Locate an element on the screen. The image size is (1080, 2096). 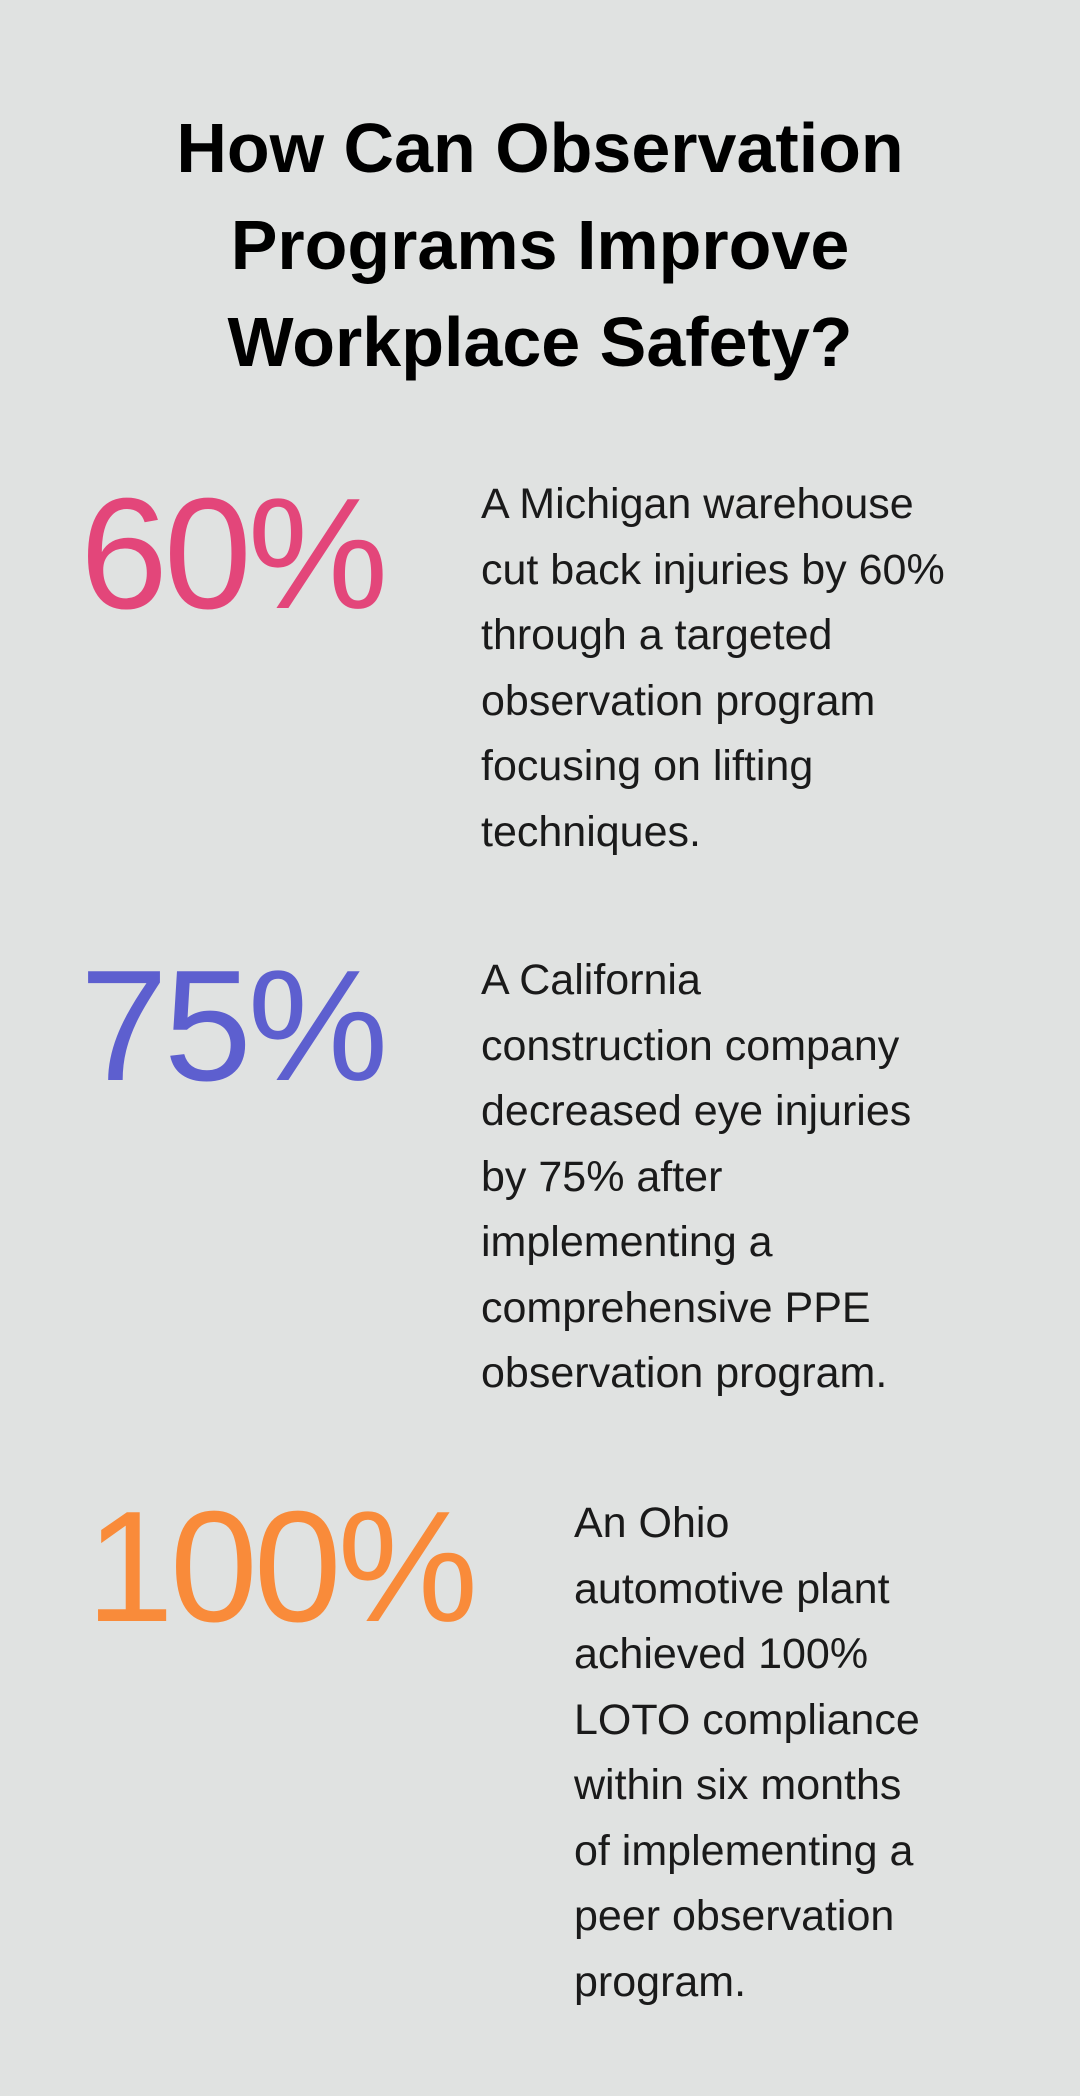
description-line: through a targeted is located at coordinates (657, 635).